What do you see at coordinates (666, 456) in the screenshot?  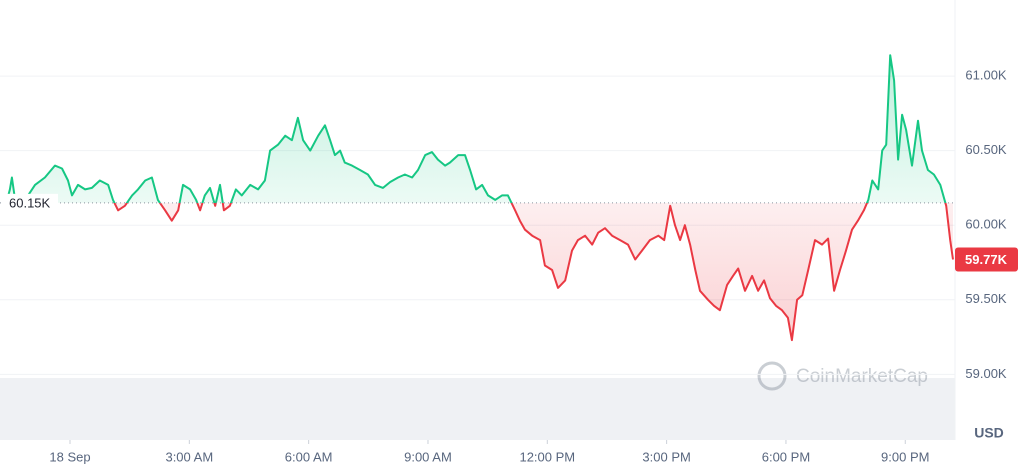 I see `x-tick-label: 3:00 PM` at bounding box center [666, 456].